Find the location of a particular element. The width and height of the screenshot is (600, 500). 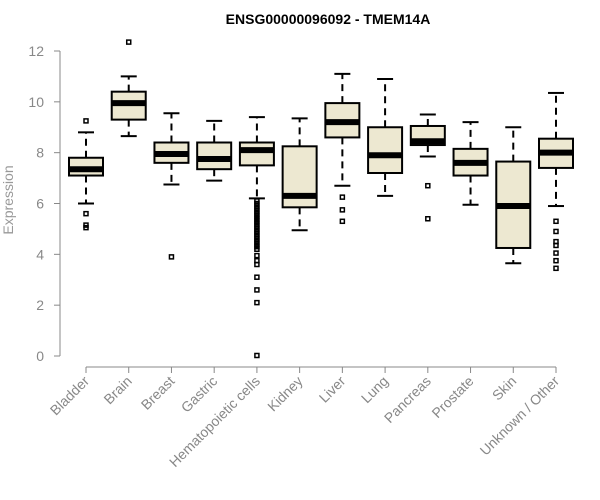

y-tick-label-6: 12 is located at coordinates (36, 51).